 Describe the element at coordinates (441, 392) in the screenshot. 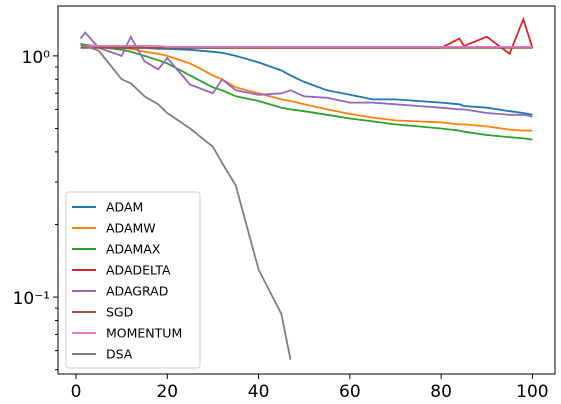

I see `x-tick-label: 80` at that location.